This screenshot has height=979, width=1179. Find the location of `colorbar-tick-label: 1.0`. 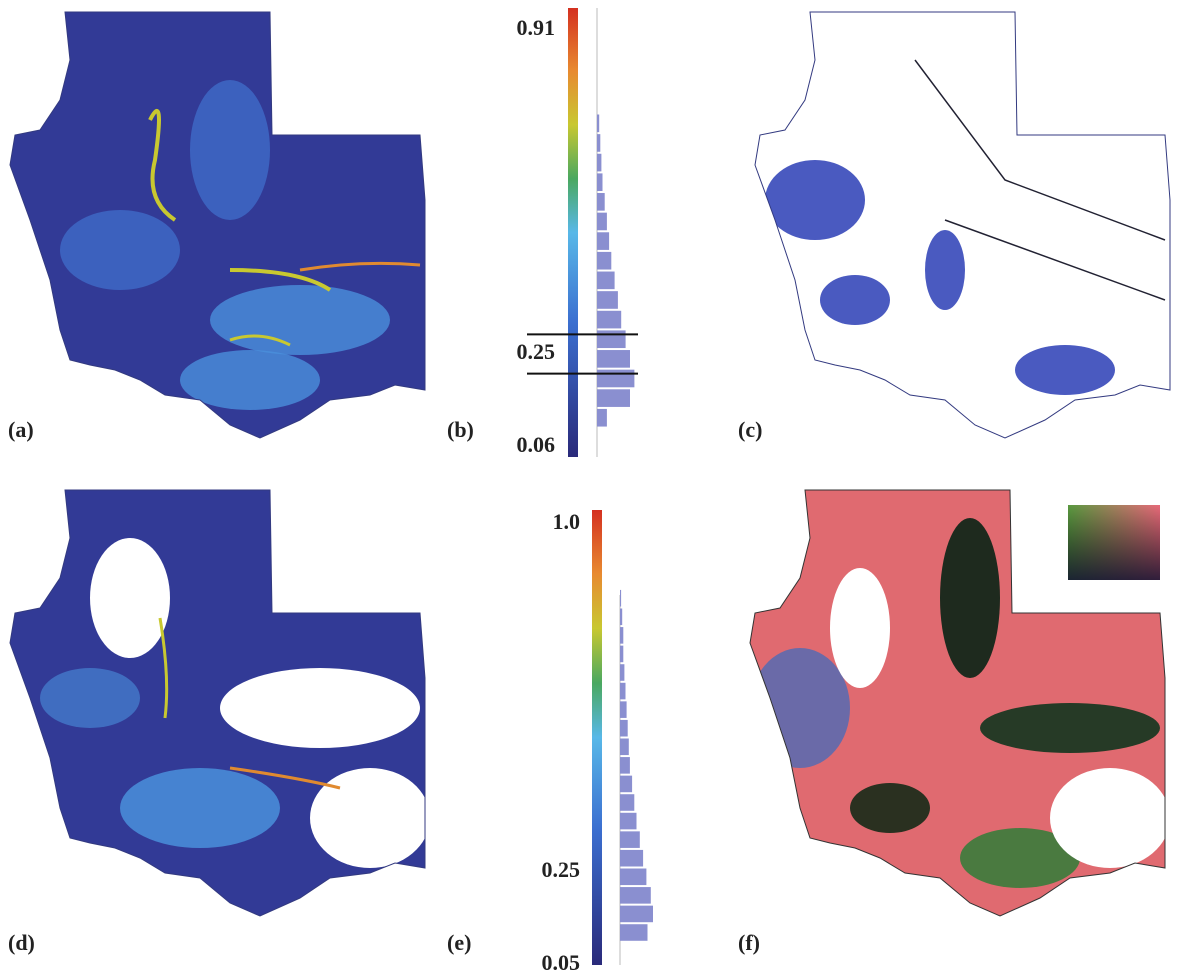

colorbar-tick-label: 1.0 is located at coordinates (567, 521).